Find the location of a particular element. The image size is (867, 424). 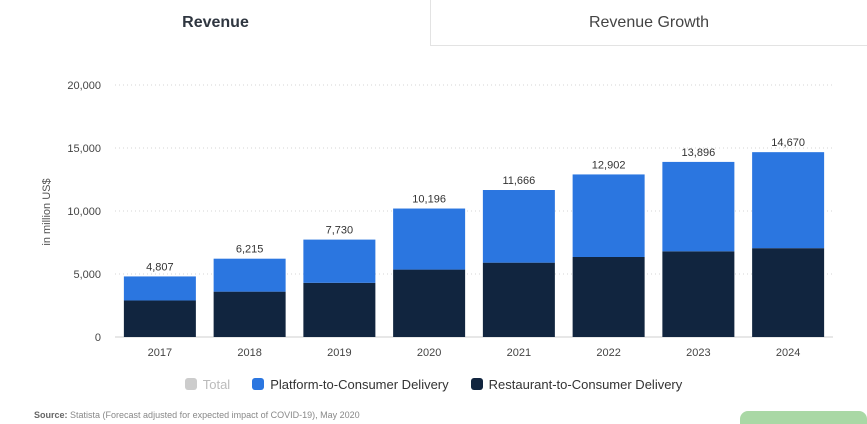

y-axis-label: in million US$ is located at coordinates (47, 211).